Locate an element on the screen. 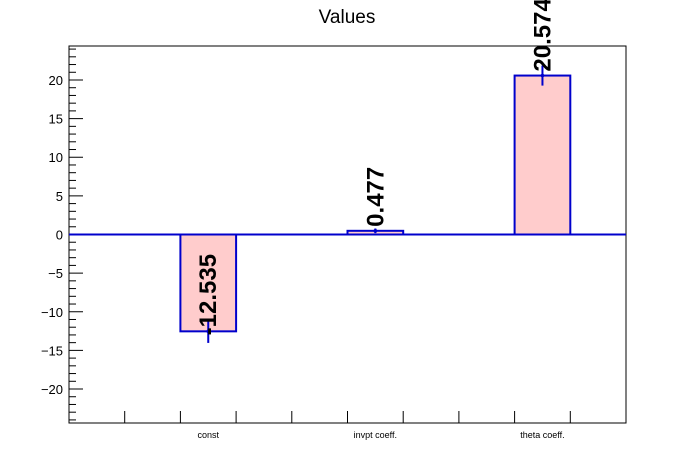 The height and width of the screenshot is (472, 696). chart-title: Values is located at coordinates (347, 17).